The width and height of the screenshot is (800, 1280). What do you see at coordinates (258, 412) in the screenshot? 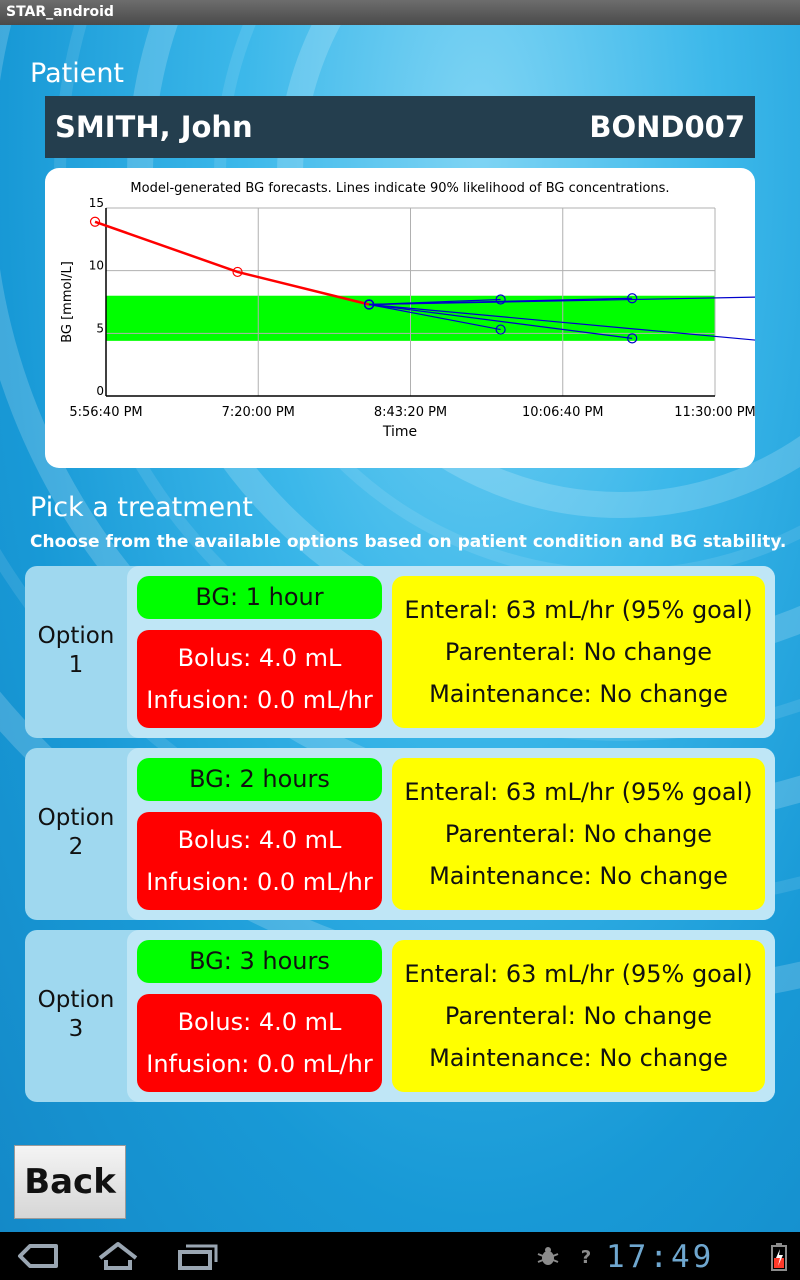
I see `x-tick-label: 7:20:00 PM` at bounding box center [258, 412].